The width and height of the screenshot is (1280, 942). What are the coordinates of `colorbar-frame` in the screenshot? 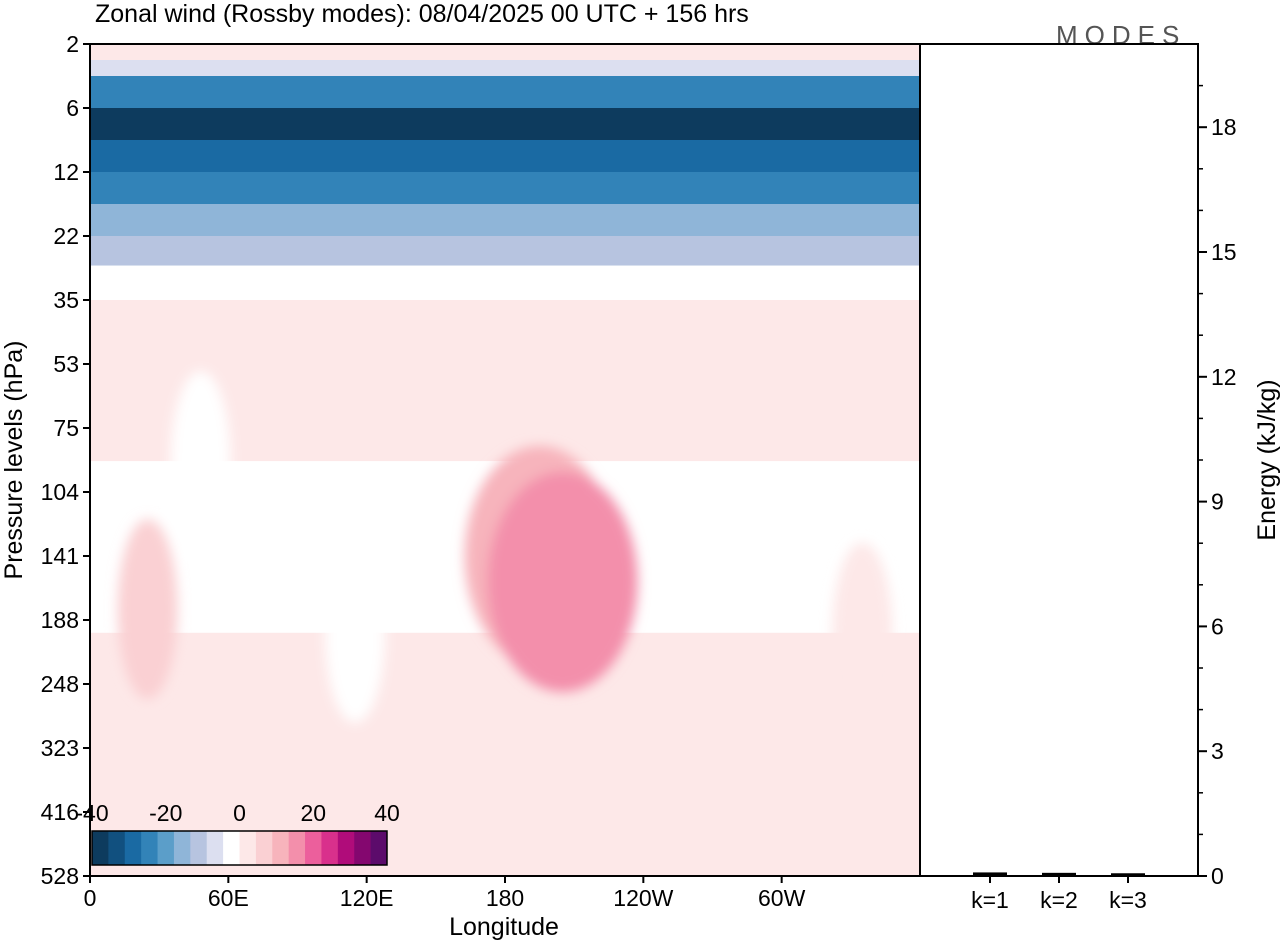 It's located at (239, 848).